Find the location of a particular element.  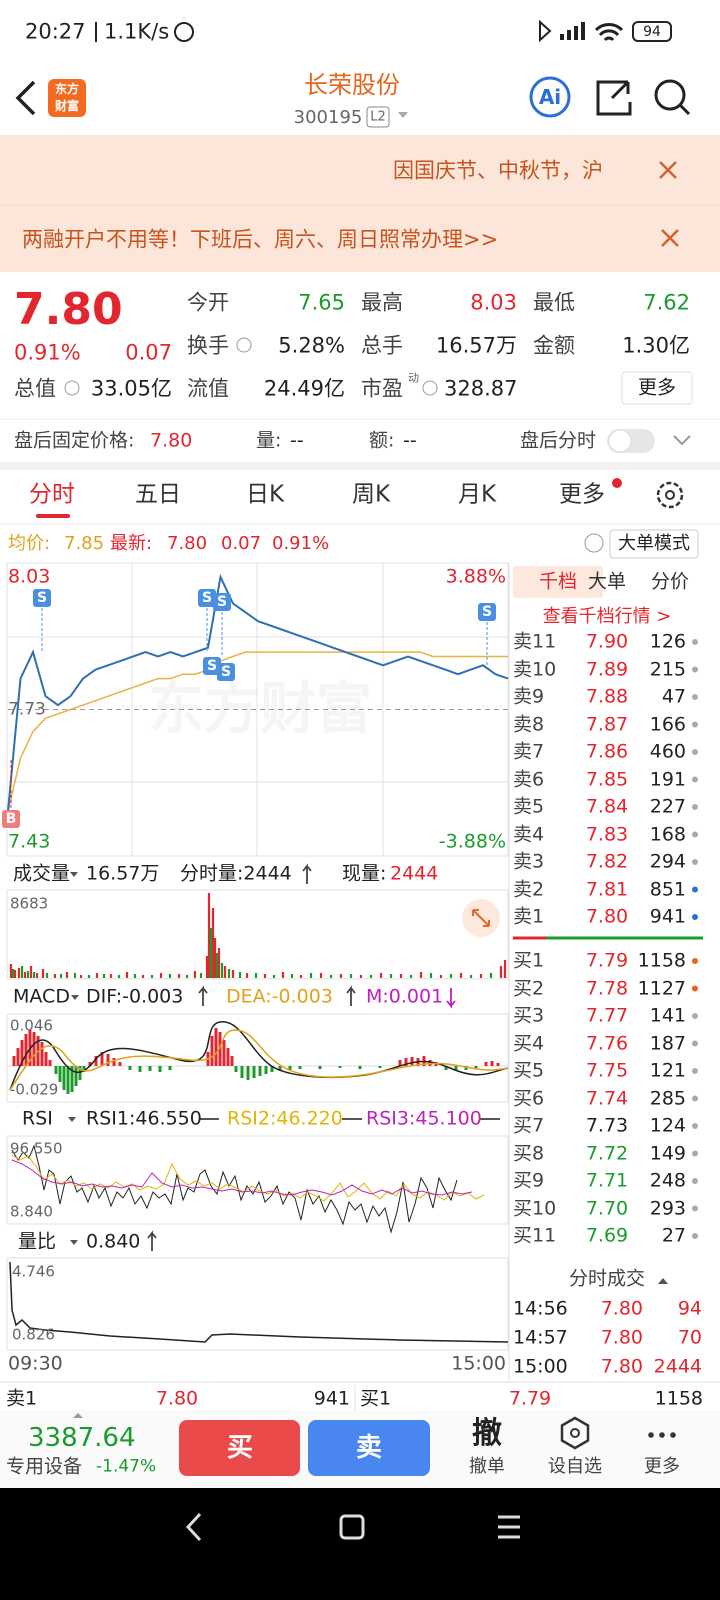

indicator-selector: RSI is located at coordinates (37, 1118).